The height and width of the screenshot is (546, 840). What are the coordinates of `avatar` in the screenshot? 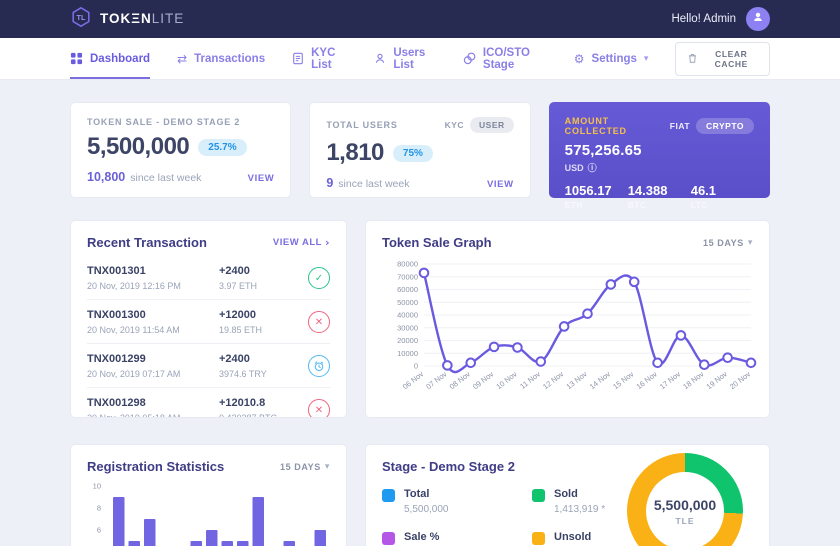 It's located at (758, 19).